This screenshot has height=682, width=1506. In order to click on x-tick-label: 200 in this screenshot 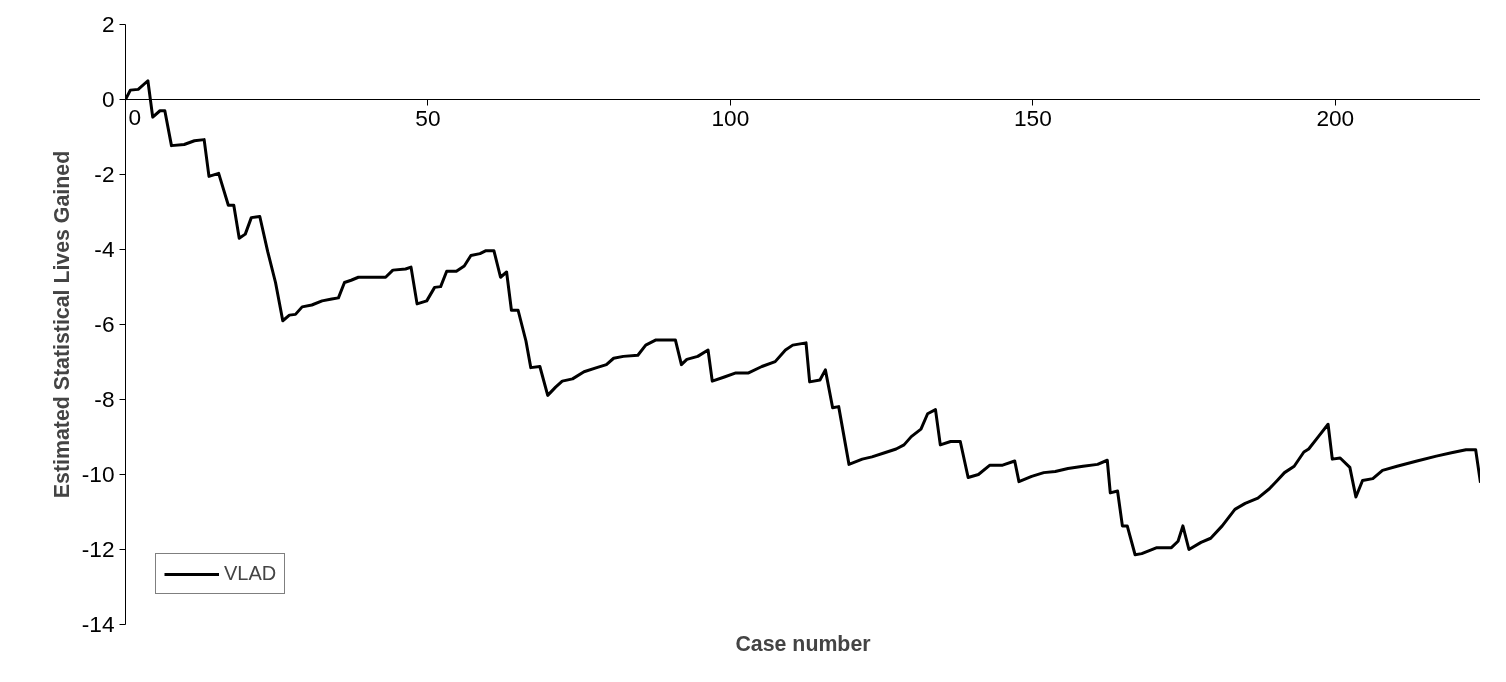, I will do `click(1335, 117)`.